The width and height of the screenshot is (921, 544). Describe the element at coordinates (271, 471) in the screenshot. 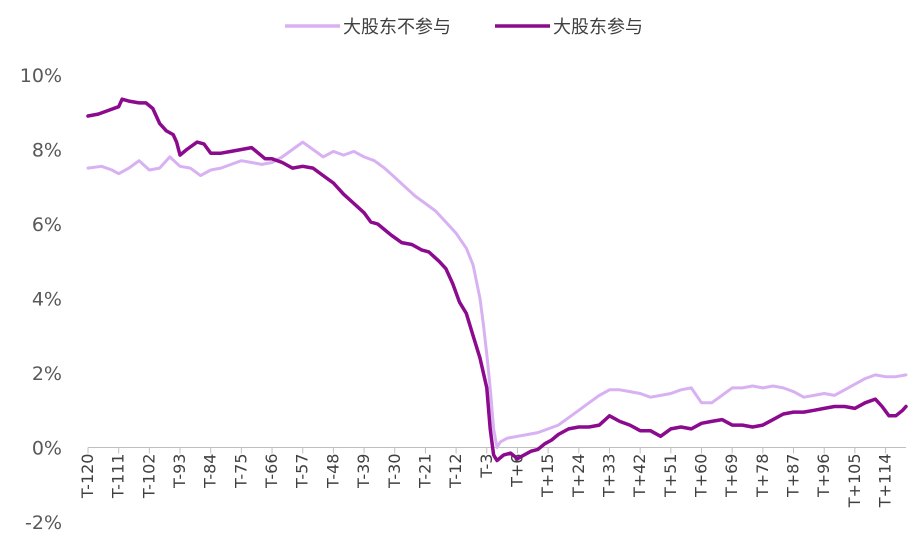

I see `x-tick-label: T-66` at that location.